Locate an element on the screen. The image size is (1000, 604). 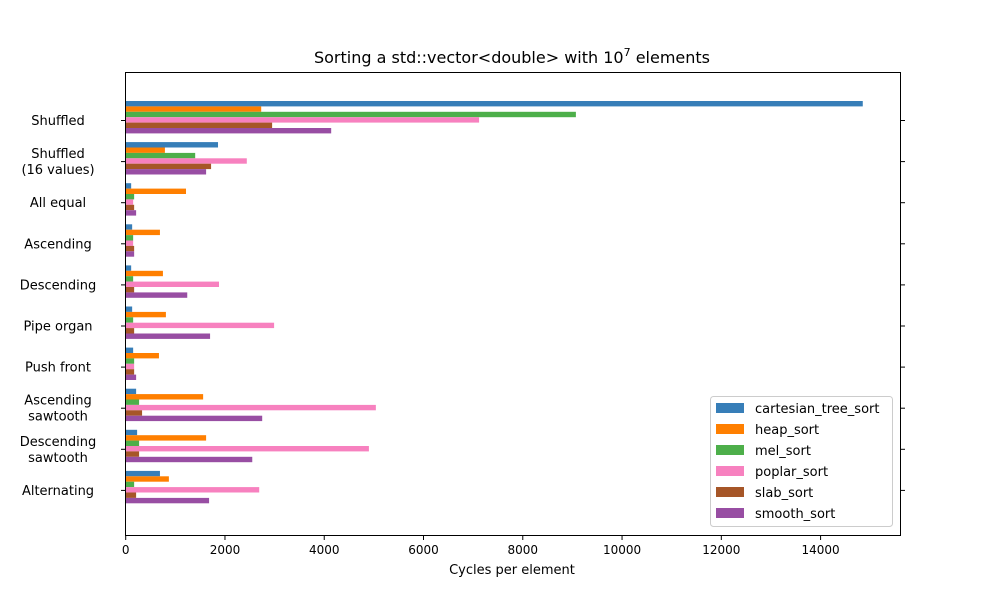
legend-label: mel_sort is located at coordinates (783, 451).